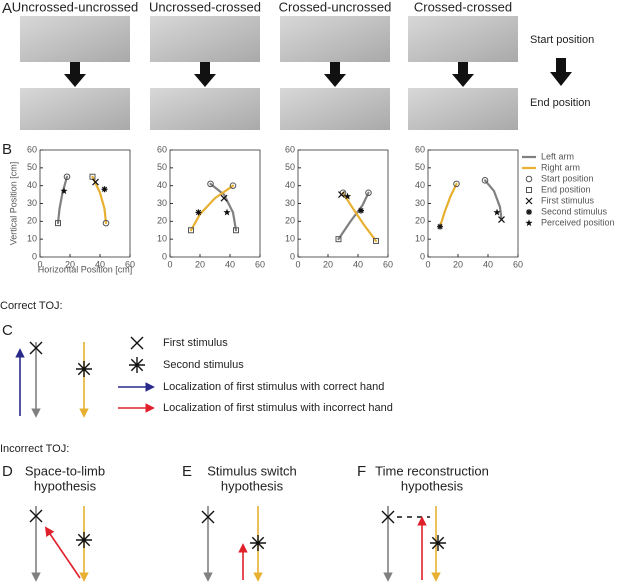 The image size is (617, 583). I want to click on label: Stimulus switch, so click(252, 470).